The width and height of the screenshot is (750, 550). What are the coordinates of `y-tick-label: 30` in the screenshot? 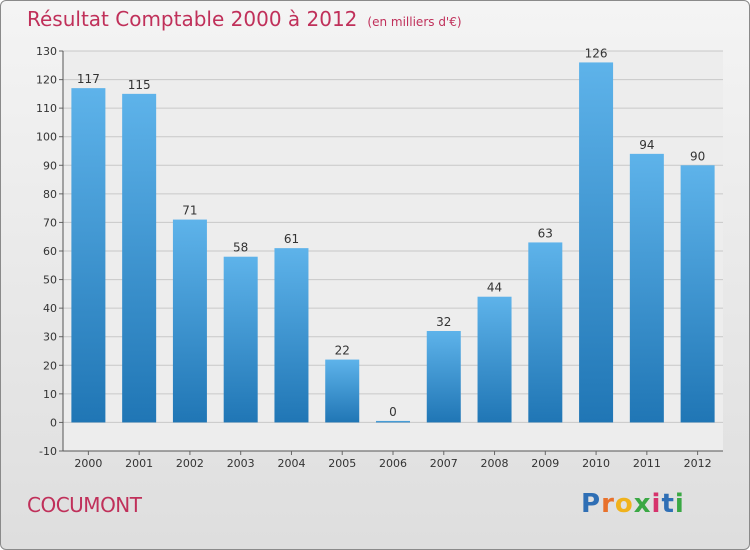 It's located at (50, 337).